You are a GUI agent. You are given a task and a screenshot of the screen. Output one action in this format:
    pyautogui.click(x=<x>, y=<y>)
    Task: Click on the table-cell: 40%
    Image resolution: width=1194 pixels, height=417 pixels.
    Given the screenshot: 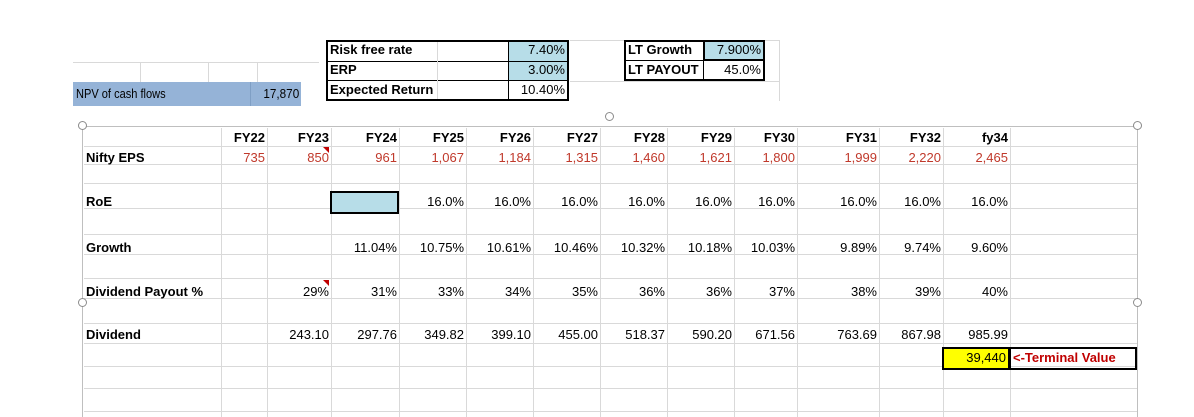 What is the action you would take?
    pyautogui.click(x=994, y=291)
    